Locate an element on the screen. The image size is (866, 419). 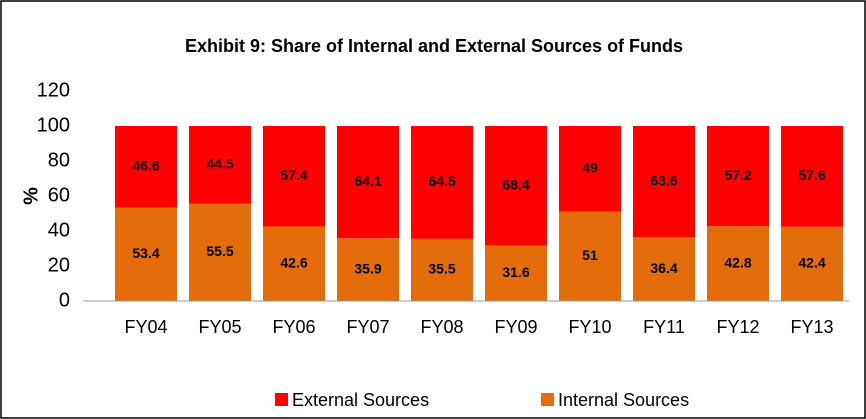
legend-label: External Sources is located at coordinates (360, 400).